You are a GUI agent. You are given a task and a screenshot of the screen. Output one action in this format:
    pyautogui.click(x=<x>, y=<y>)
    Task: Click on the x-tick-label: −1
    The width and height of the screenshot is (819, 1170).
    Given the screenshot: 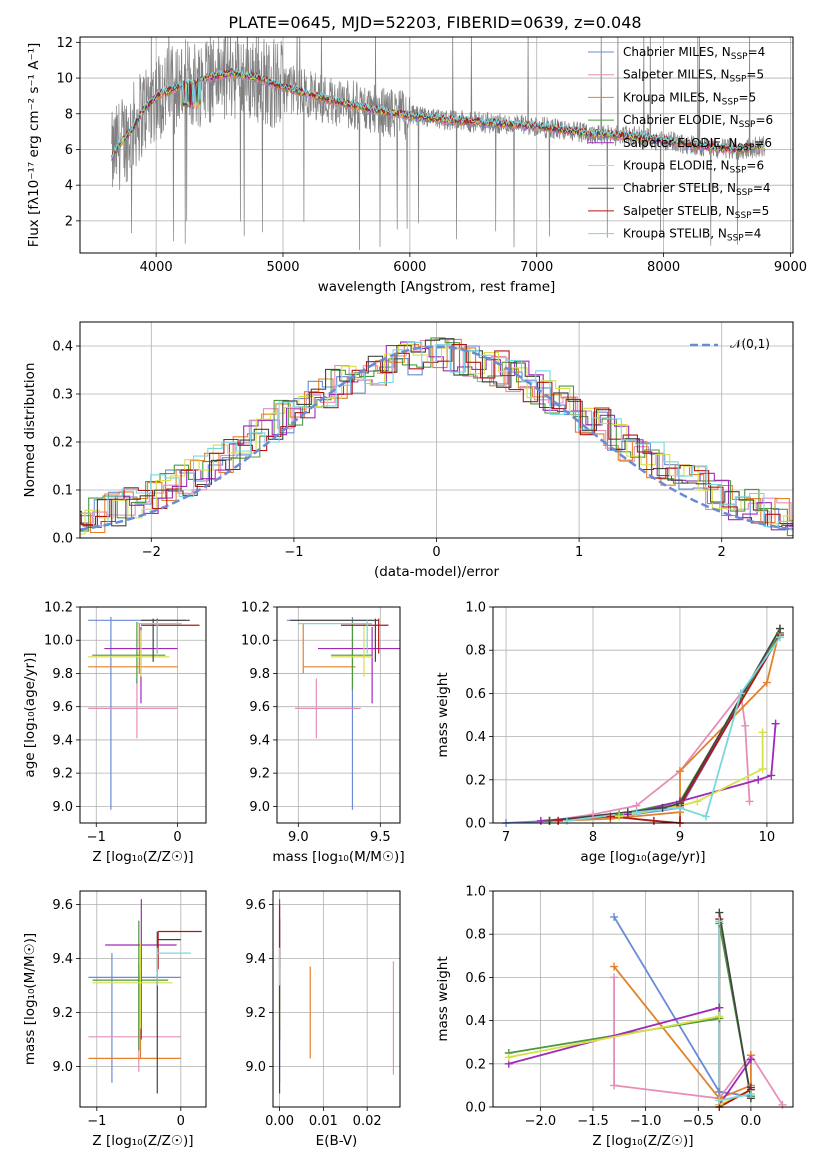 What is the action you would take?
    pyautogui.click(x=293, y=552)
    